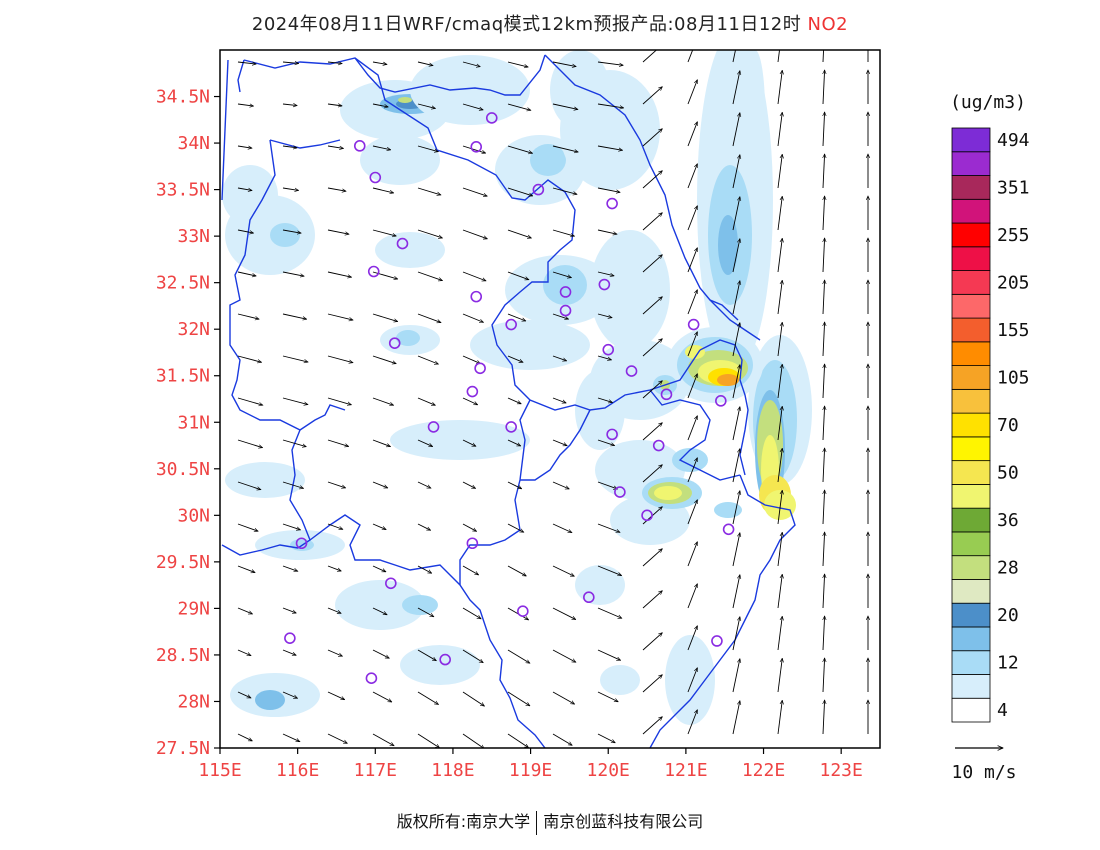 Image resolution: width=1100 pixels, height=850 pixels. Describe the element at coordinates (1008, 615) in the screenshot. I see `legend-label: 20` at that location.